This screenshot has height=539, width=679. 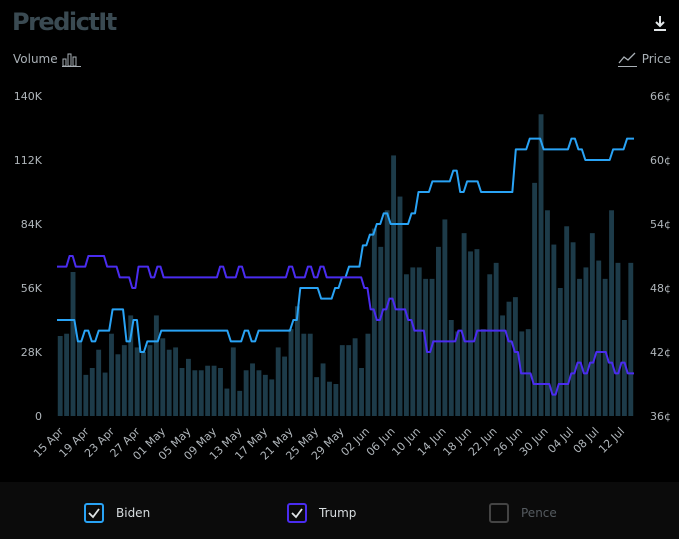 I want to click on x-tick-label: 30 Jun, so click(x=534, y=442).